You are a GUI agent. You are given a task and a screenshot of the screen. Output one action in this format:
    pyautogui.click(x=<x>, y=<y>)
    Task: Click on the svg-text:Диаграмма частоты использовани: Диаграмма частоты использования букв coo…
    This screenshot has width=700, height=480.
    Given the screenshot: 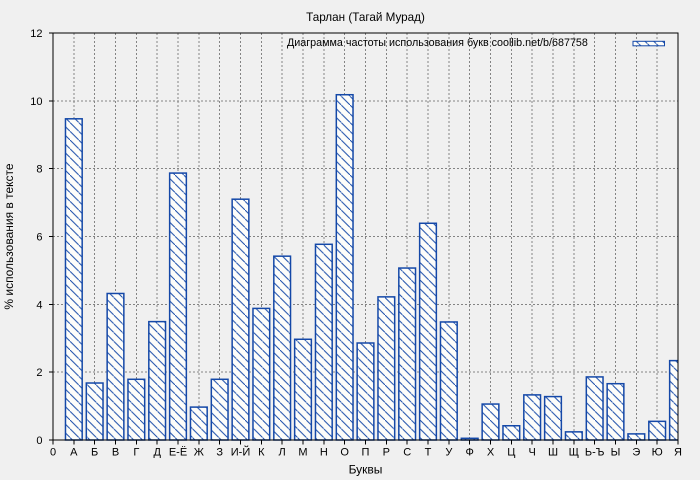 What is the action you would take?
    pyautogui.click(x=437, y=43)
    